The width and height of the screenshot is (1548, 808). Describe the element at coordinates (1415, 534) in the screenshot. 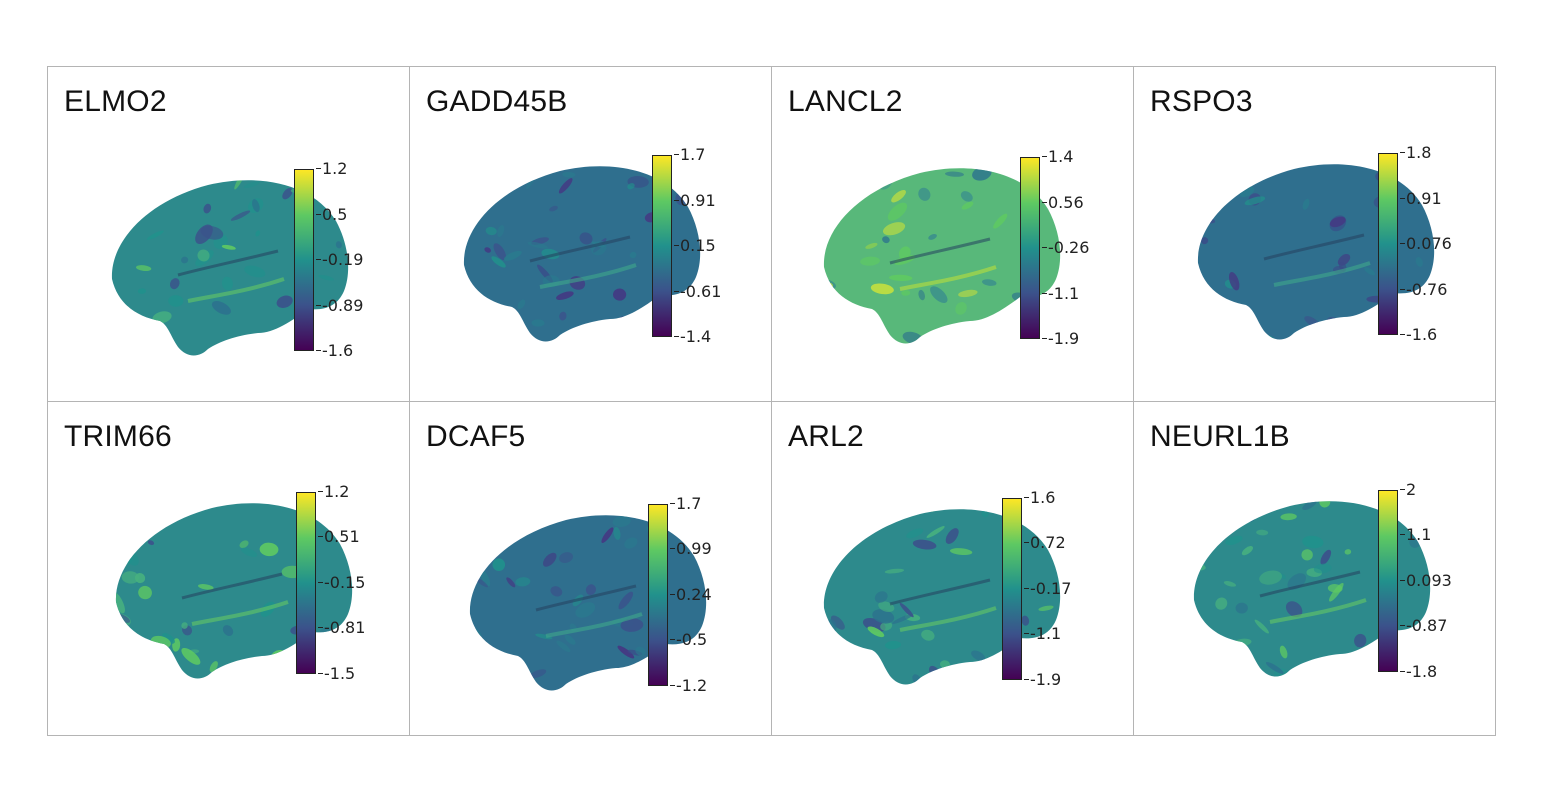

I see `colorbar-tick-label: 1.1` at that location.